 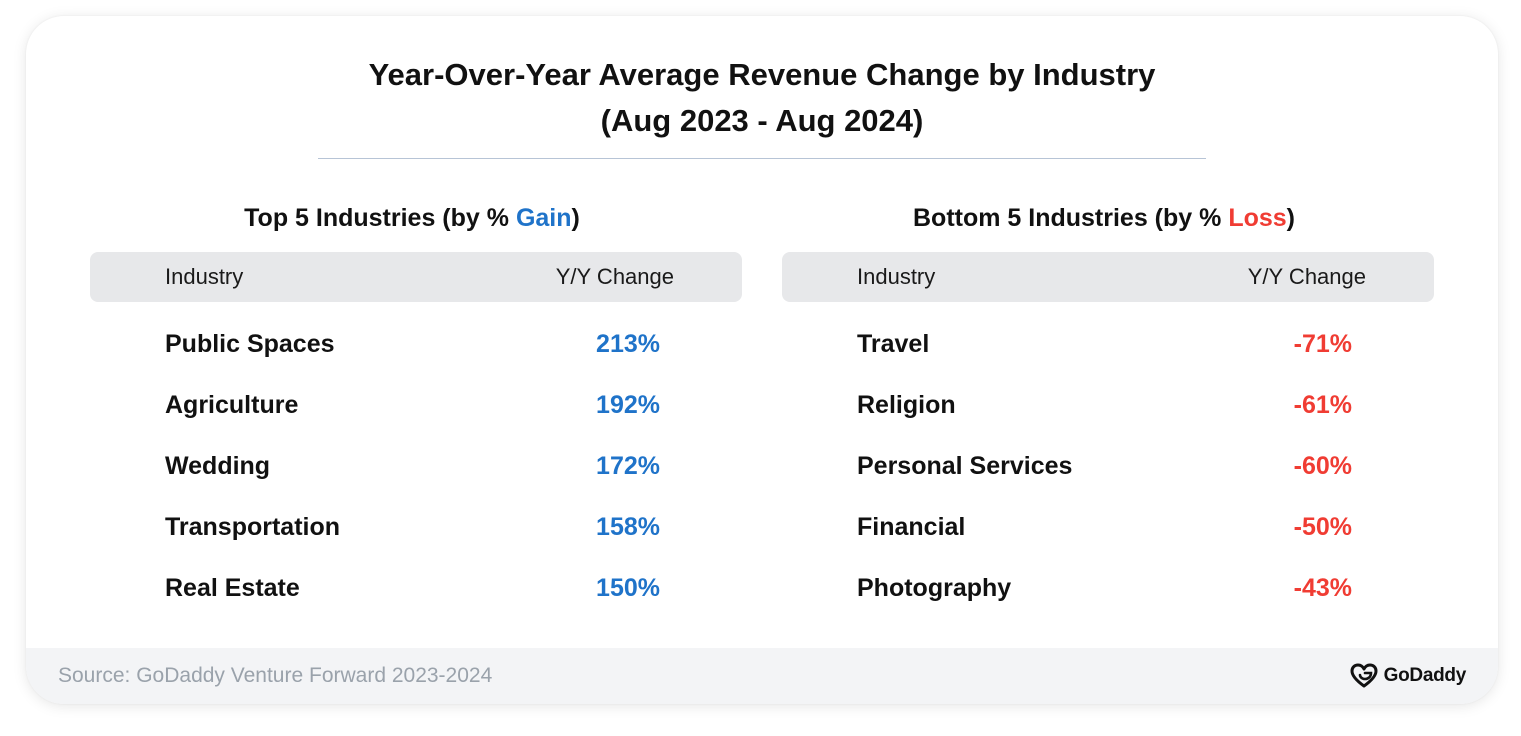 What do you see at coordinates (1322, 405) in the screenshot?
I see `change-value: -61%` at bounding box center [1322, 405].